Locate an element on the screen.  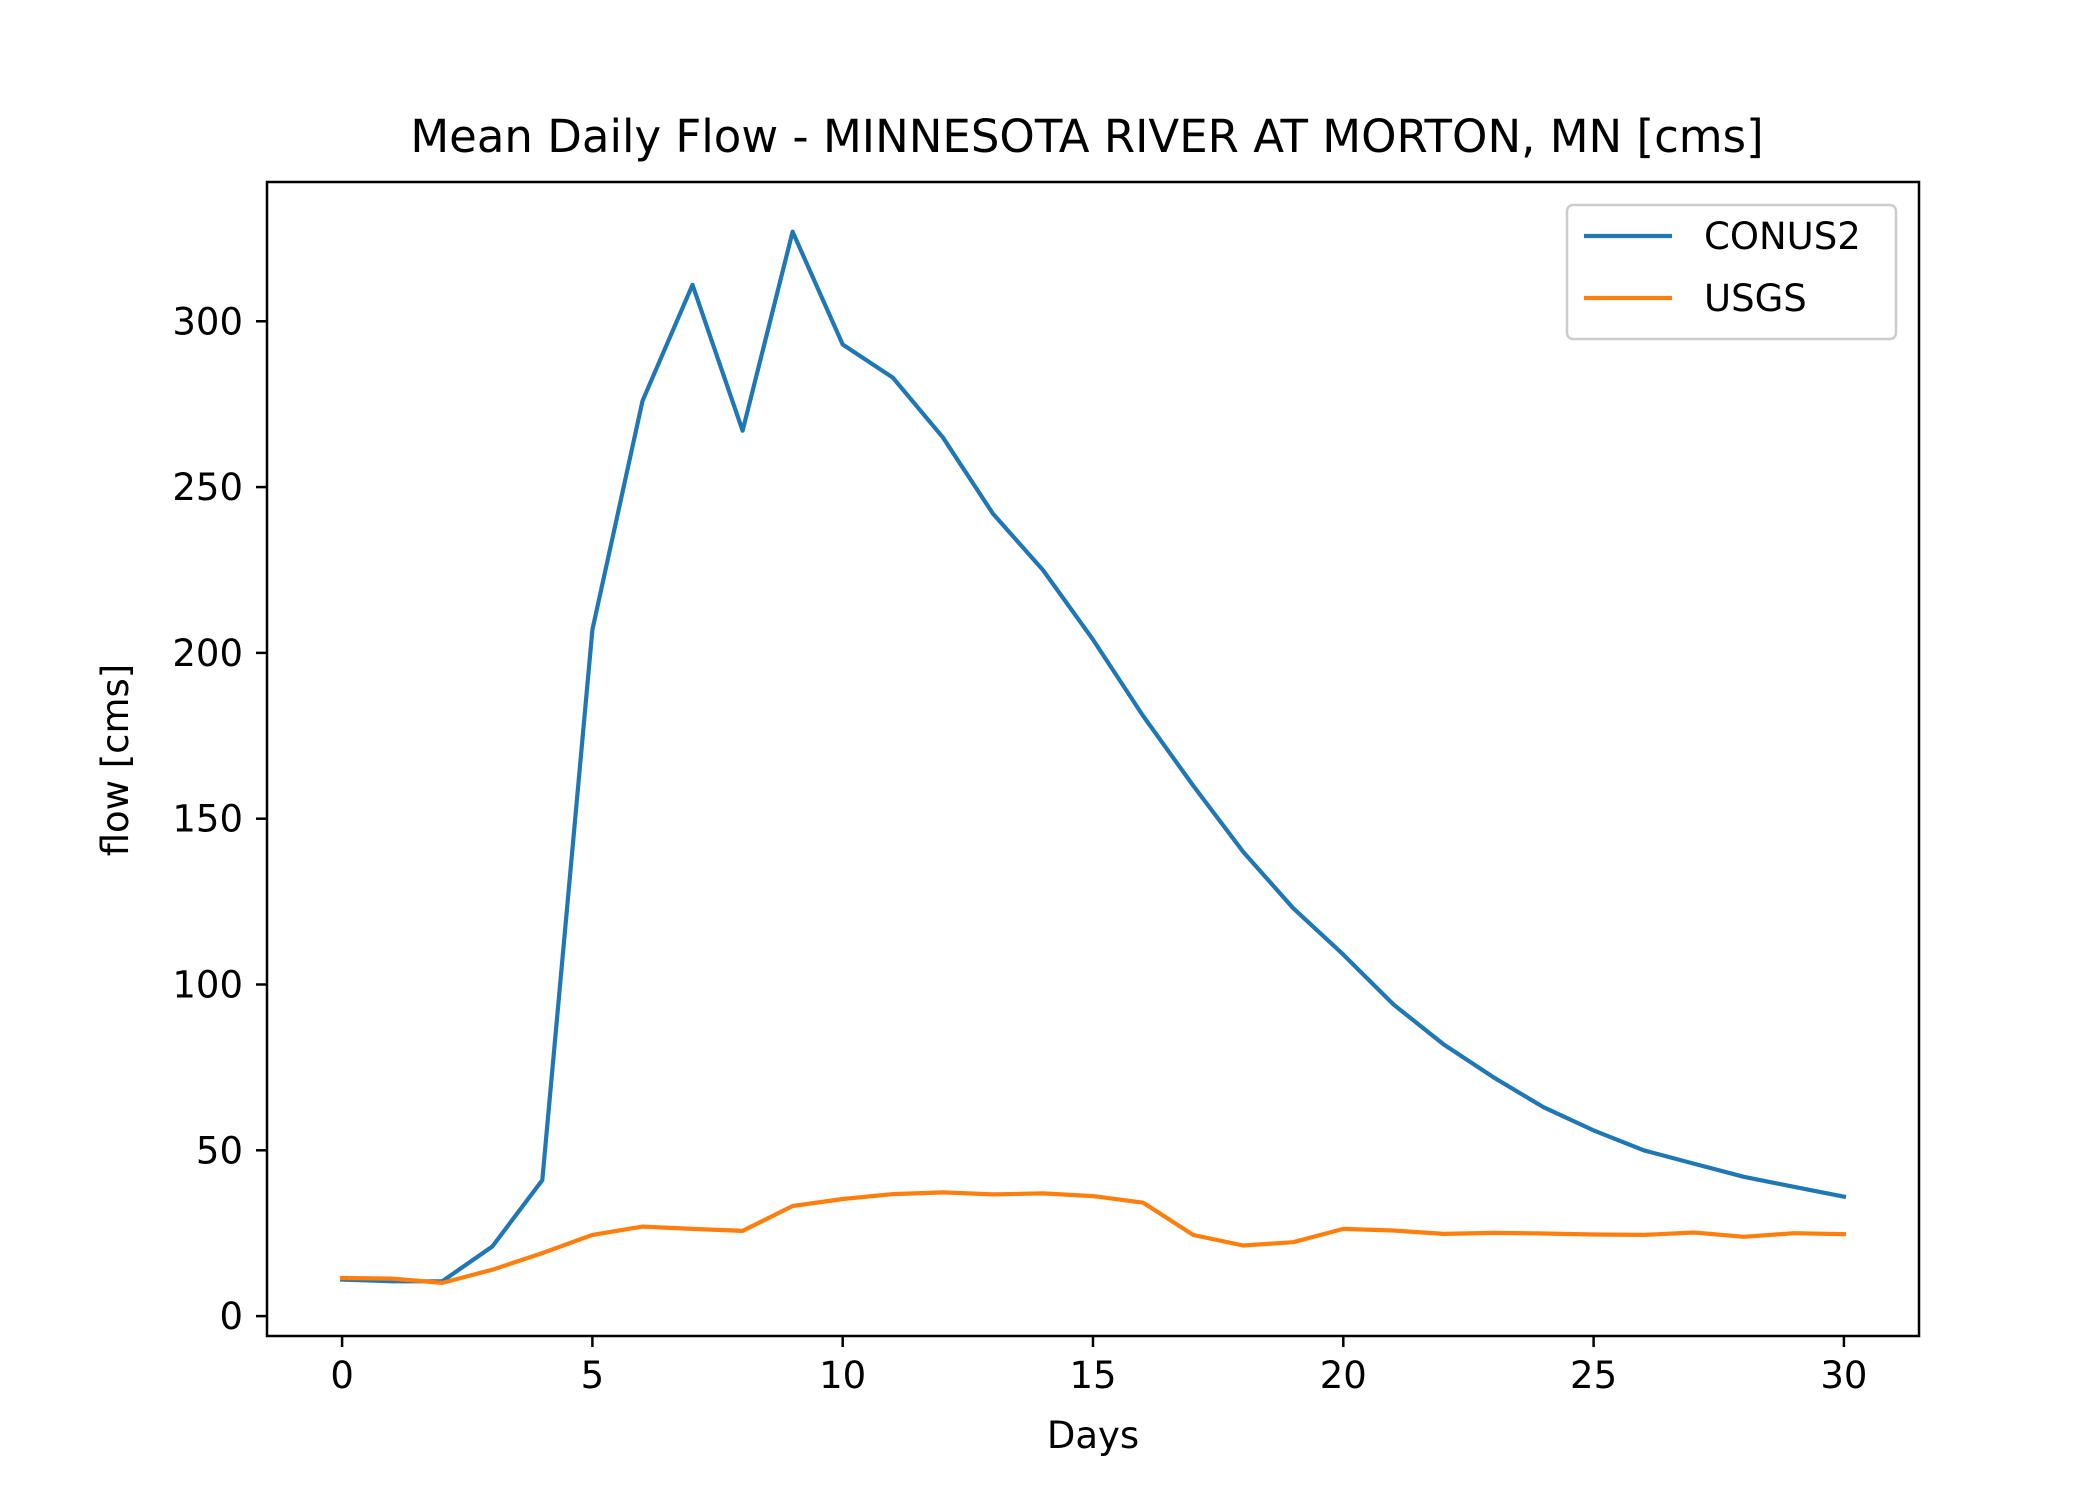
y-tick-label: 100 is located at coordinates (207, 984).